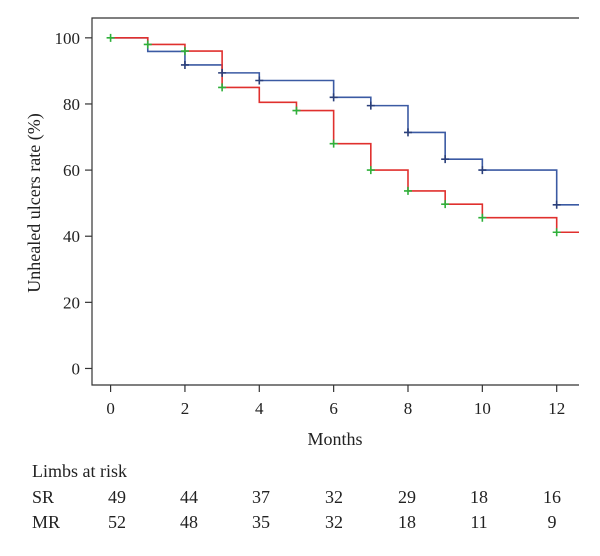 This screenshot has height=556, width=600. Describe the element at coordinates (479, 522) in the screenshot. I see `risk-value: 11` at that location.